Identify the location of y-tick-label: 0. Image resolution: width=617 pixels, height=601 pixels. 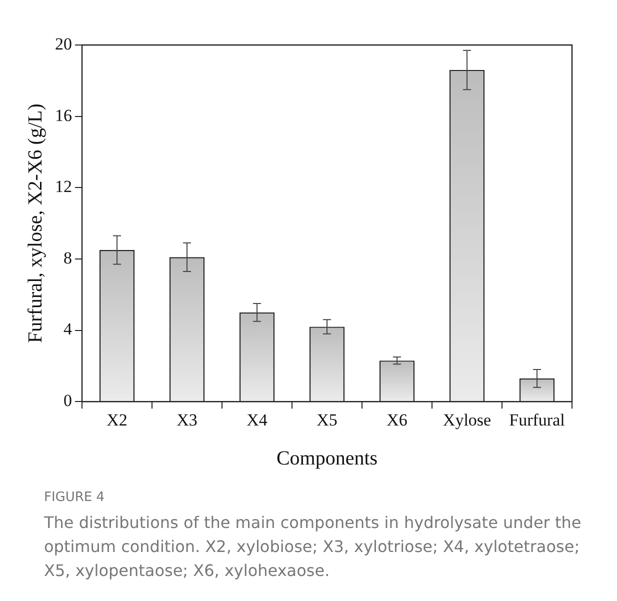
(68, 400).